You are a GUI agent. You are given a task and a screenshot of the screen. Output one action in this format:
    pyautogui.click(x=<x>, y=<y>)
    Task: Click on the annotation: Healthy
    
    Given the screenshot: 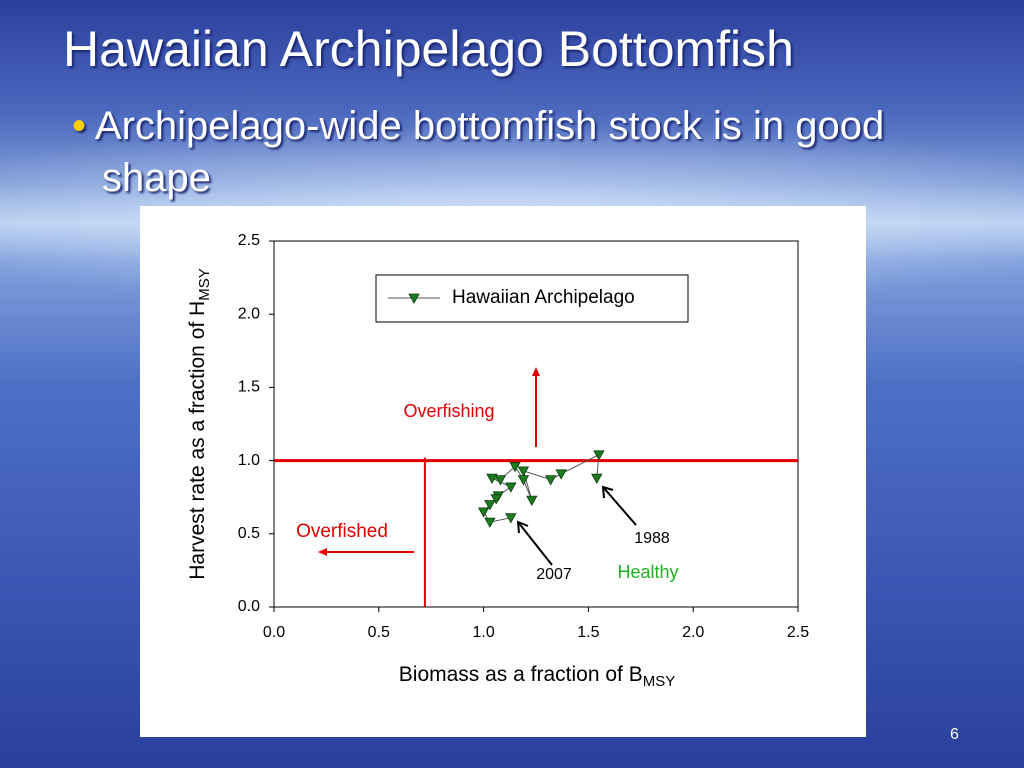 What is the action you would take?
    pyautogui.click(x=647, y=572)
    